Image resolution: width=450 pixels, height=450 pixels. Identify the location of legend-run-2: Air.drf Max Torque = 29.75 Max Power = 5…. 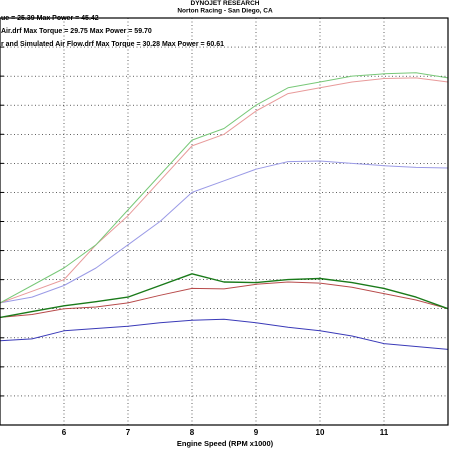
(76, 31).